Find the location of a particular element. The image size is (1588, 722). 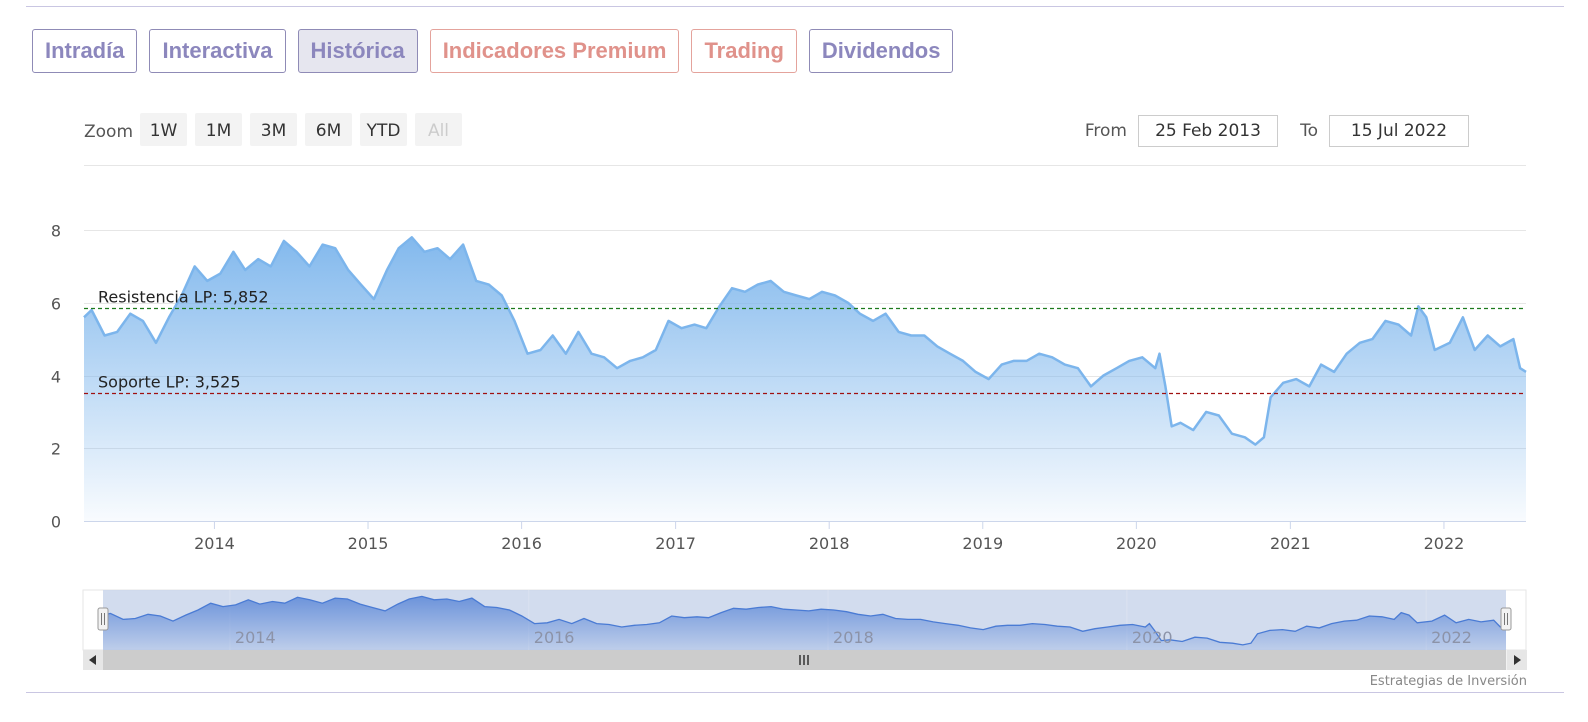

zoom-button-all: All is located at coordinates (438, 129).